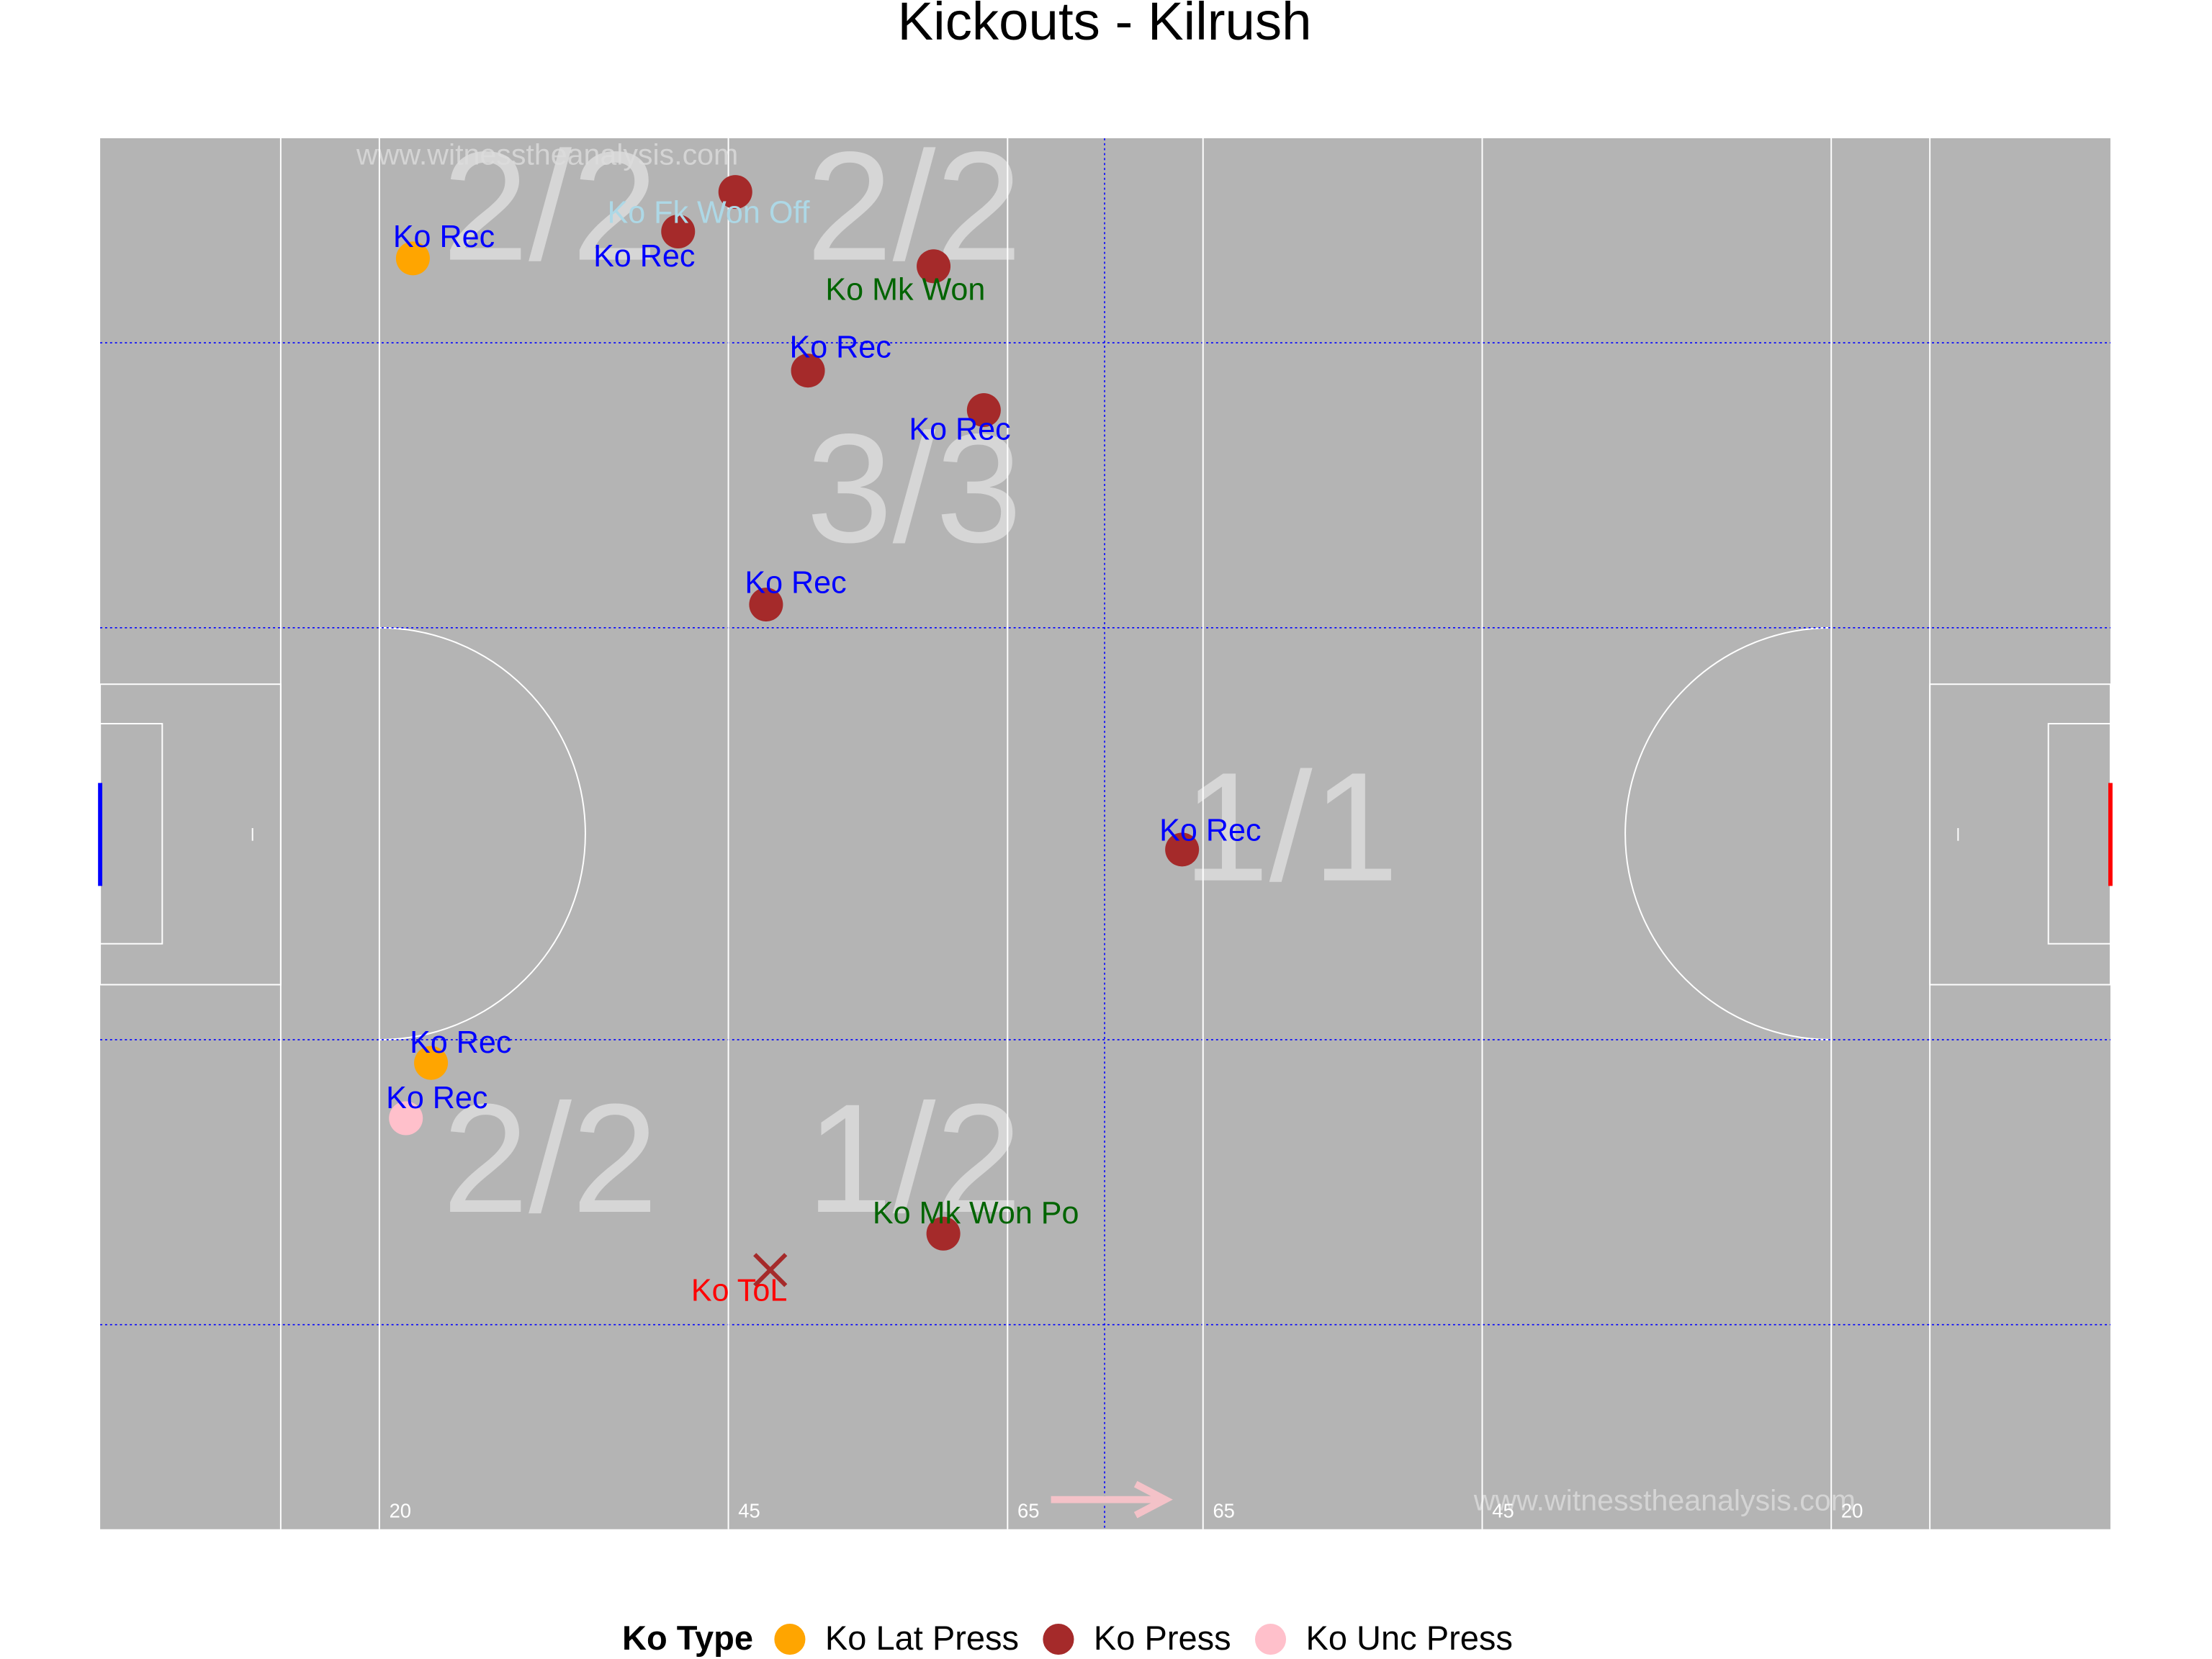 The width and height of the screenshot is (2212, 1659). What do you see at coordinates (905, 289) in the screenshot?
I see `point-label: Ko Mk Won` at bounding box center [905, 289].